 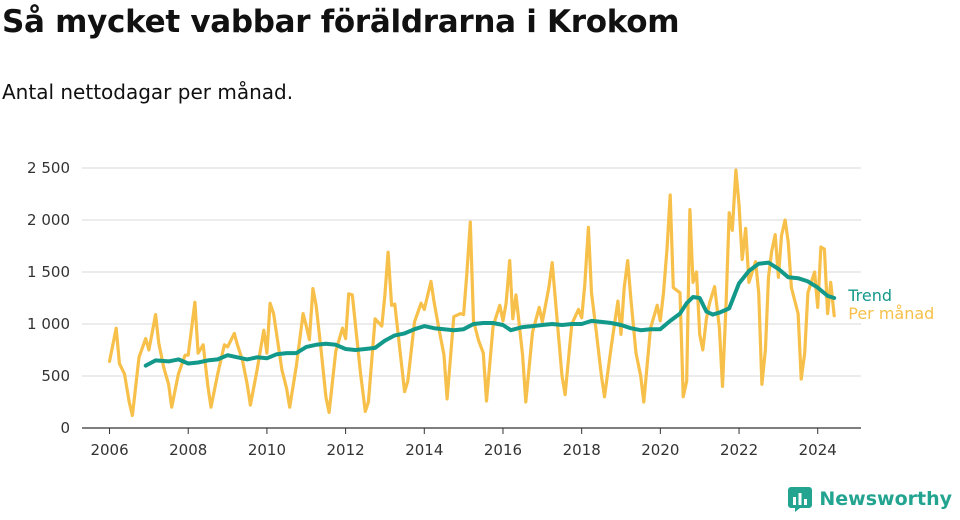 I want to click on x-tick-label: 2008, so click(x=188, y=450).